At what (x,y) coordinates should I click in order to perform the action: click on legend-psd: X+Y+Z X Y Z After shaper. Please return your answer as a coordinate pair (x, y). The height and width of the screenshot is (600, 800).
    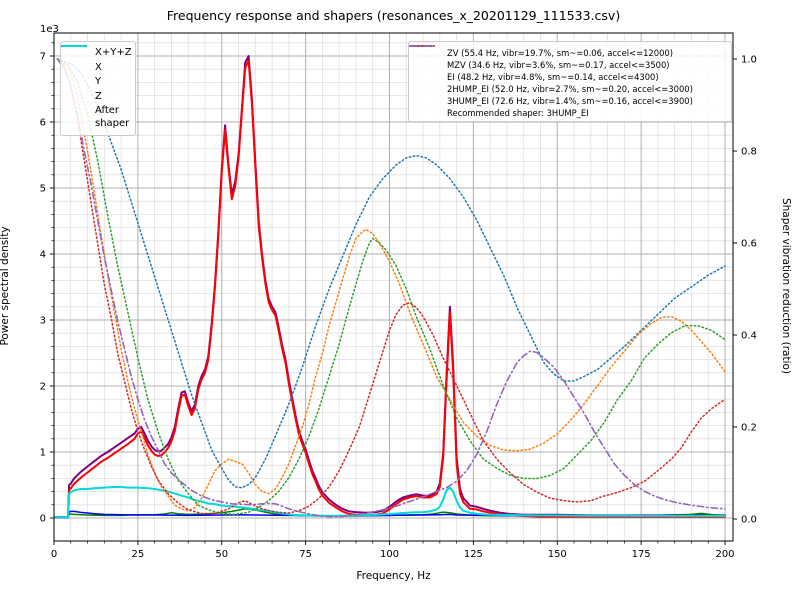
    Looking at the image, I should click on (98, 88).